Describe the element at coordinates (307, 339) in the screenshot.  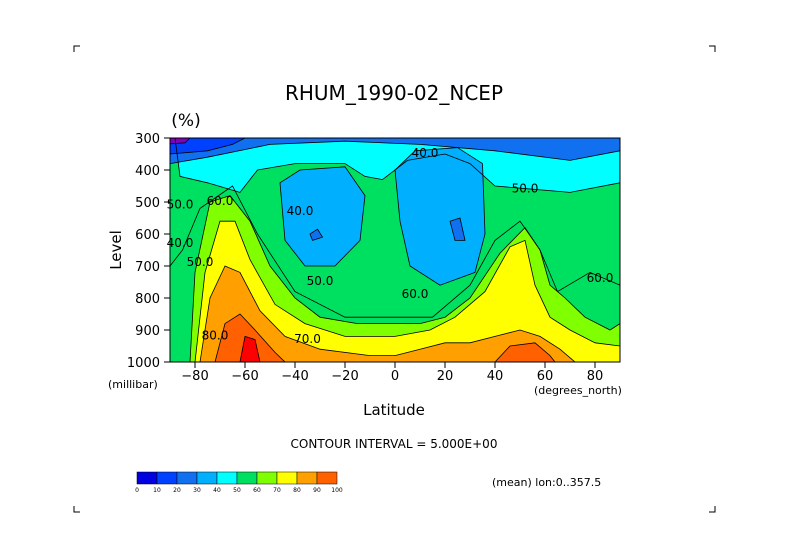
I see `contour-label: 70.0` at that location.